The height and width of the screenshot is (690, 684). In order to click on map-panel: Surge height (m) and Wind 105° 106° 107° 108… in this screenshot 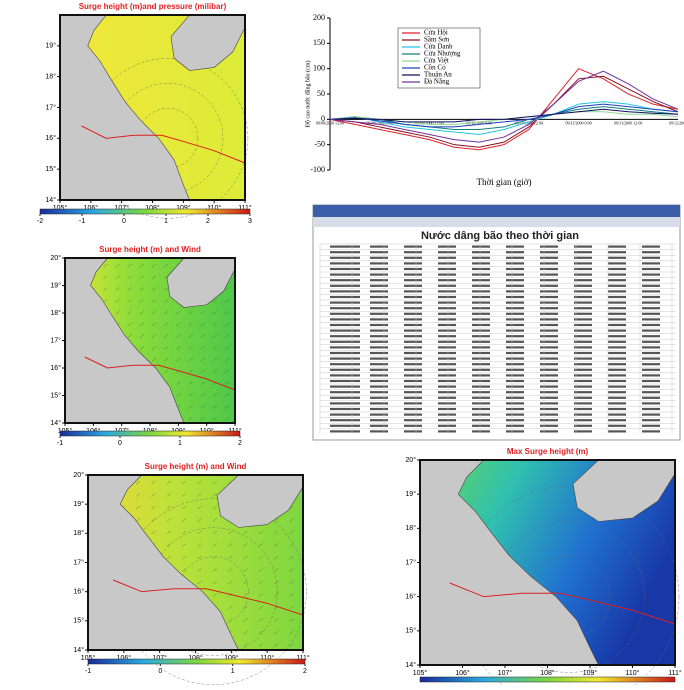, I will do `click(191, 573)`.